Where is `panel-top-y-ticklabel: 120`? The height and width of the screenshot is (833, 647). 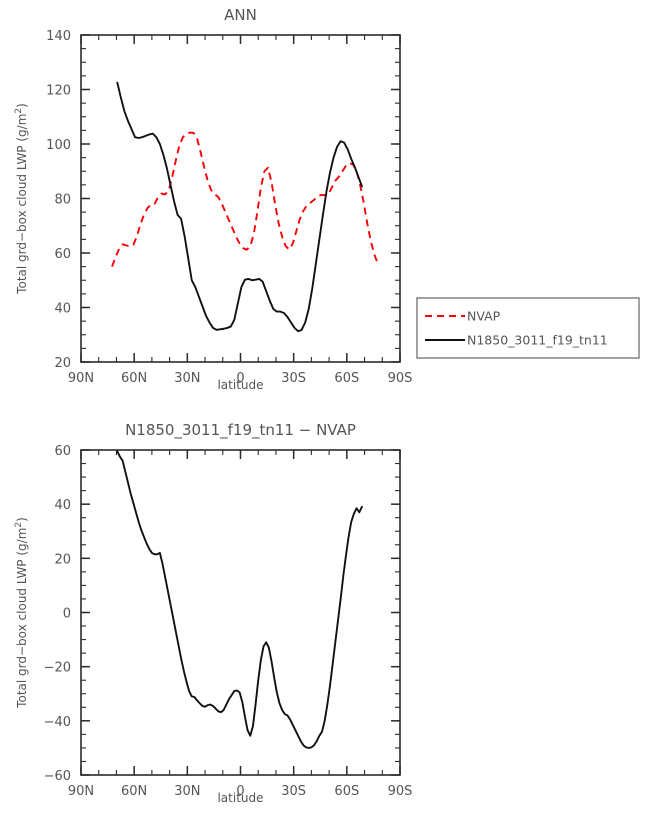 panel-top-y-ticklabel: 120 is located at coordinates (58, 91).